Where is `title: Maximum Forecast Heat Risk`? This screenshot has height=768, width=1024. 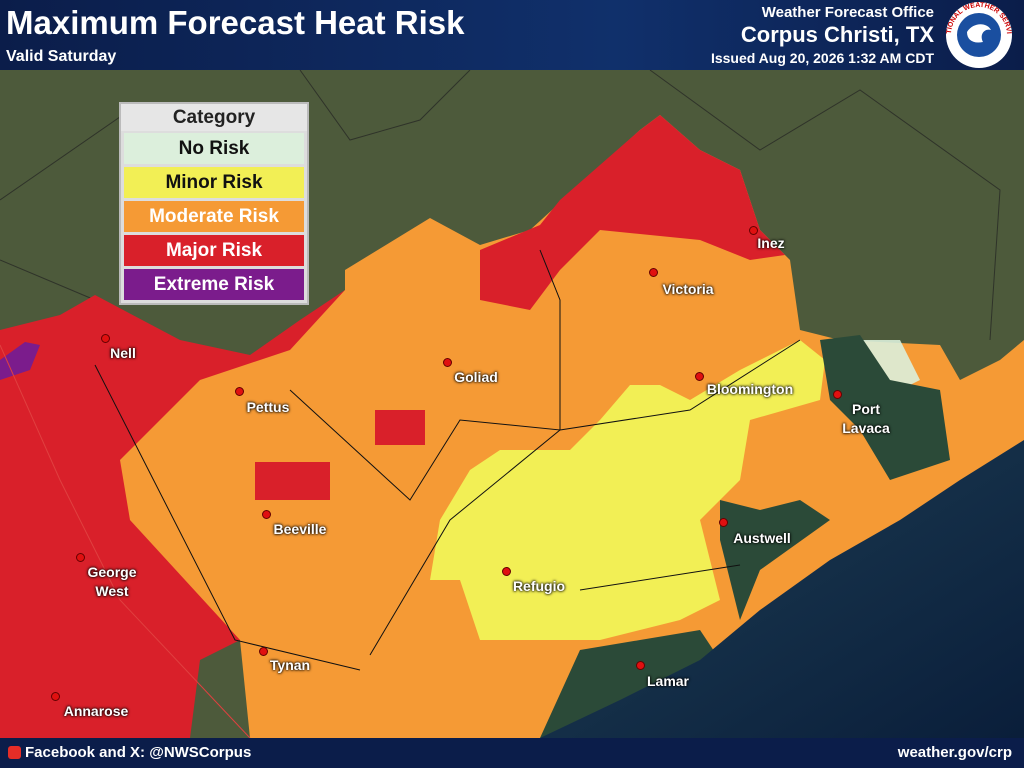
title: Maximum Forecast Heat Risk is located at coordinates (235, 22).